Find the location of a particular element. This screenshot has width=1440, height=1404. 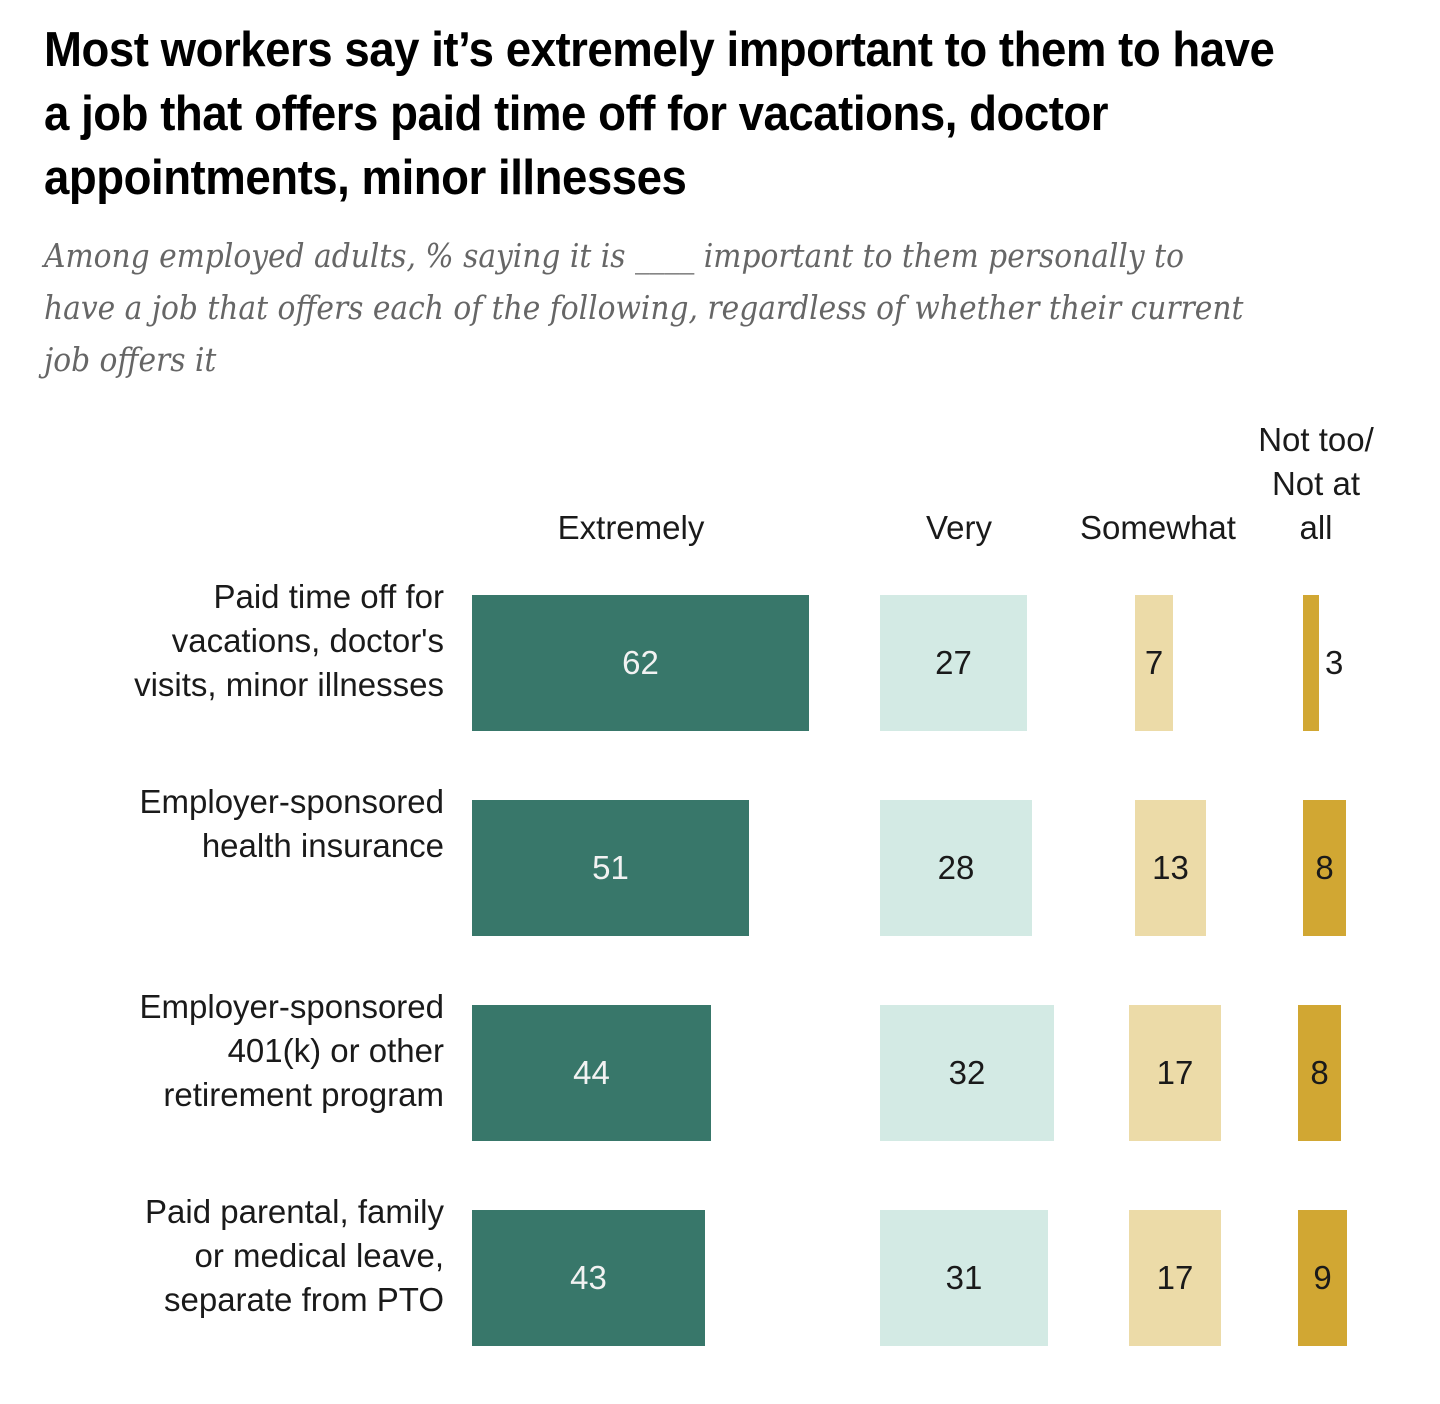

data-label: 9 is located at coordinates (1322, 1277).